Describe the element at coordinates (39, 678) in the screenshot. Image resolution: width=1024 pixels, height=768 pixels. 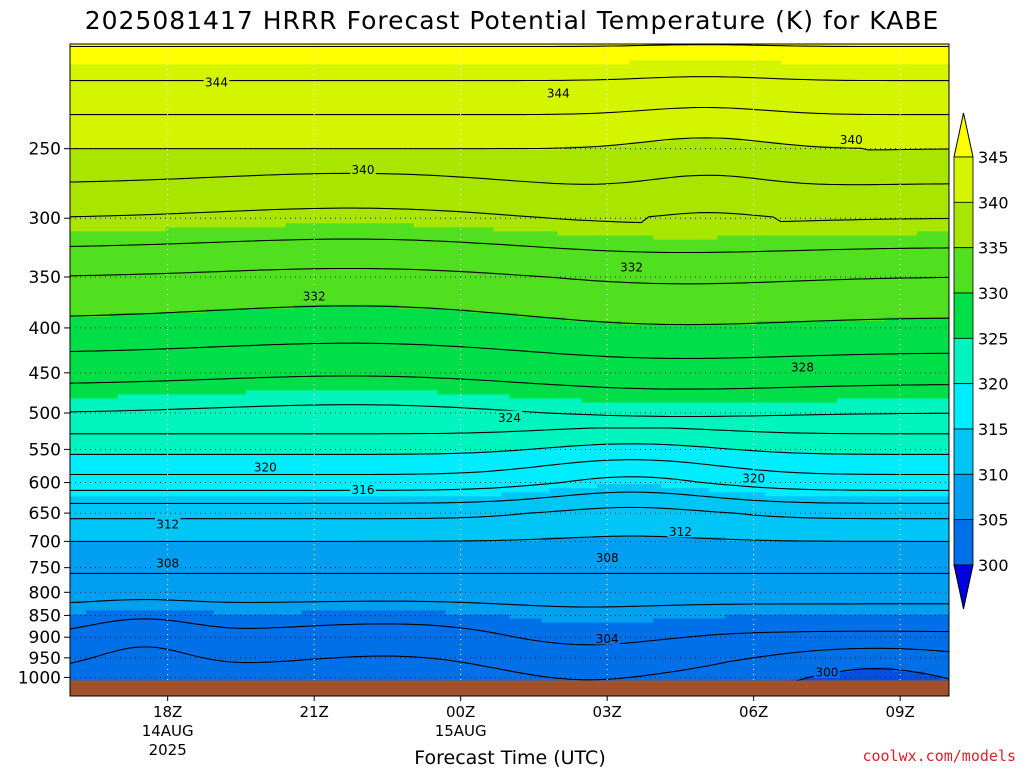
I see `y-tick-label: 1000` at that location.